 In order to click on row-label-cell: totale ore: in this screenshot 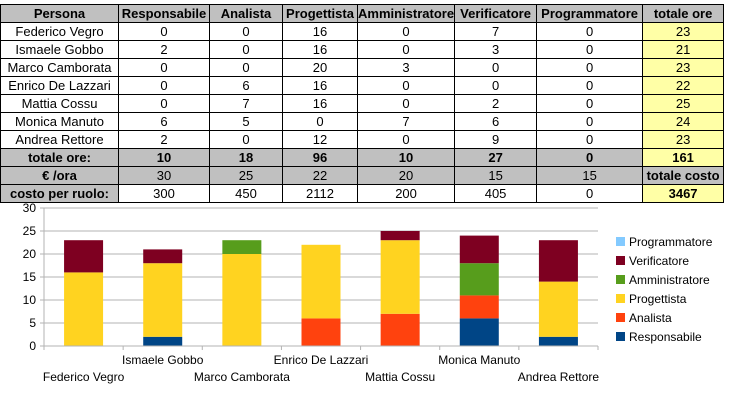, I will do `click(59, 157)`.